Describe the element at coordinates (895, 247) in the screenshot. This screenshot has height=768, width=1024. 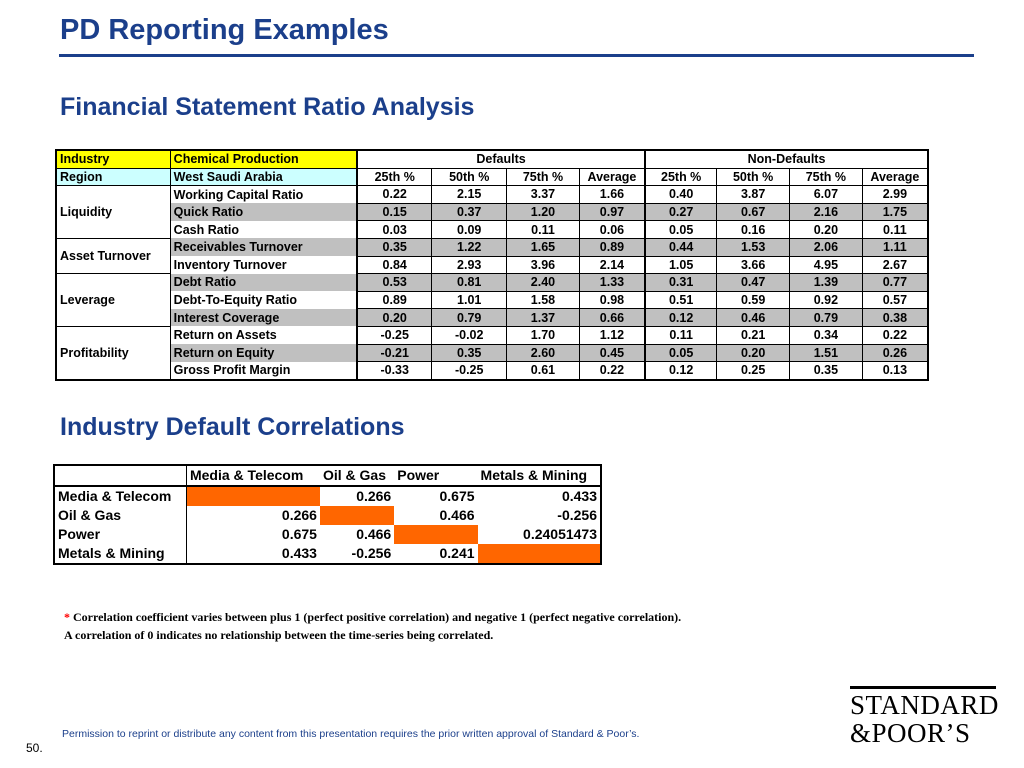
I see `ratio-value-cell: 1.11` at that location.